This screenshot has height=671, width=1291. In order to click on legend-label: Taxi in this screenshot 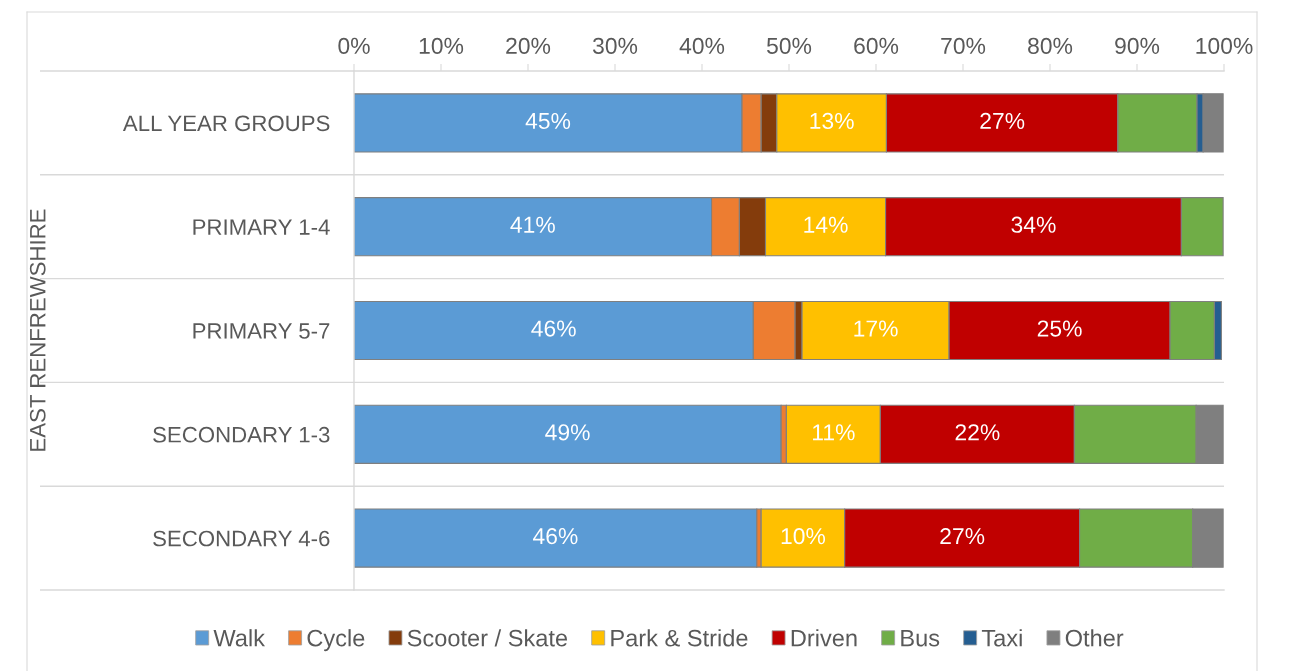, I will do `click(1001, 638)`.